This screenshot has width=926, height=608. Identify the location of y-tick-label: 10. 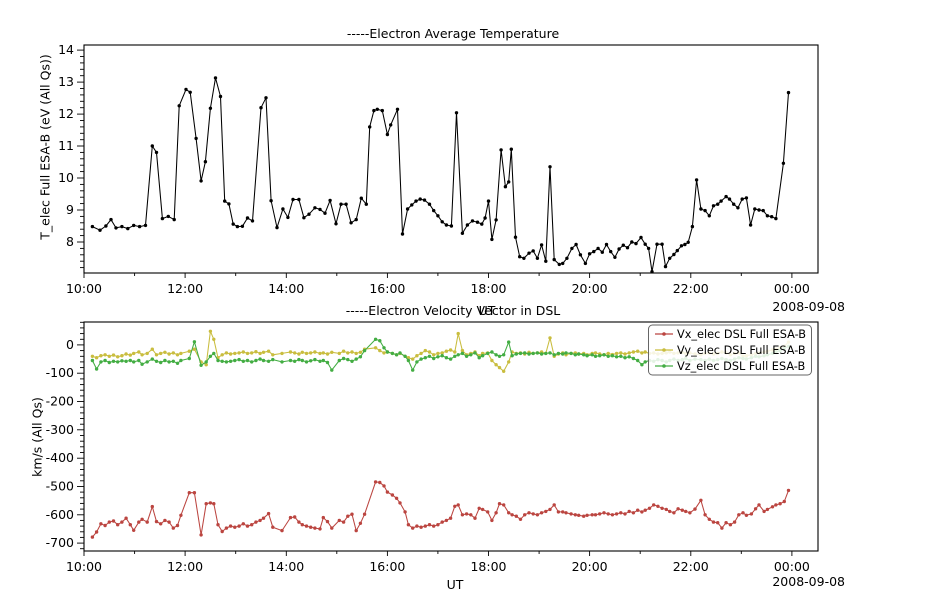
(66, 177).